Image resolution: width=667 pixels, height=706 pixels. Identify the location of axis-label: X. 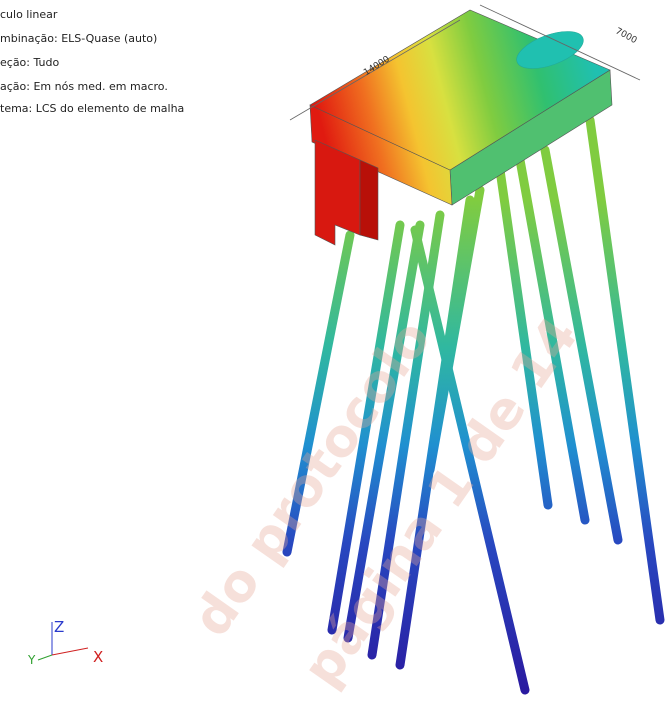
(98, 657).